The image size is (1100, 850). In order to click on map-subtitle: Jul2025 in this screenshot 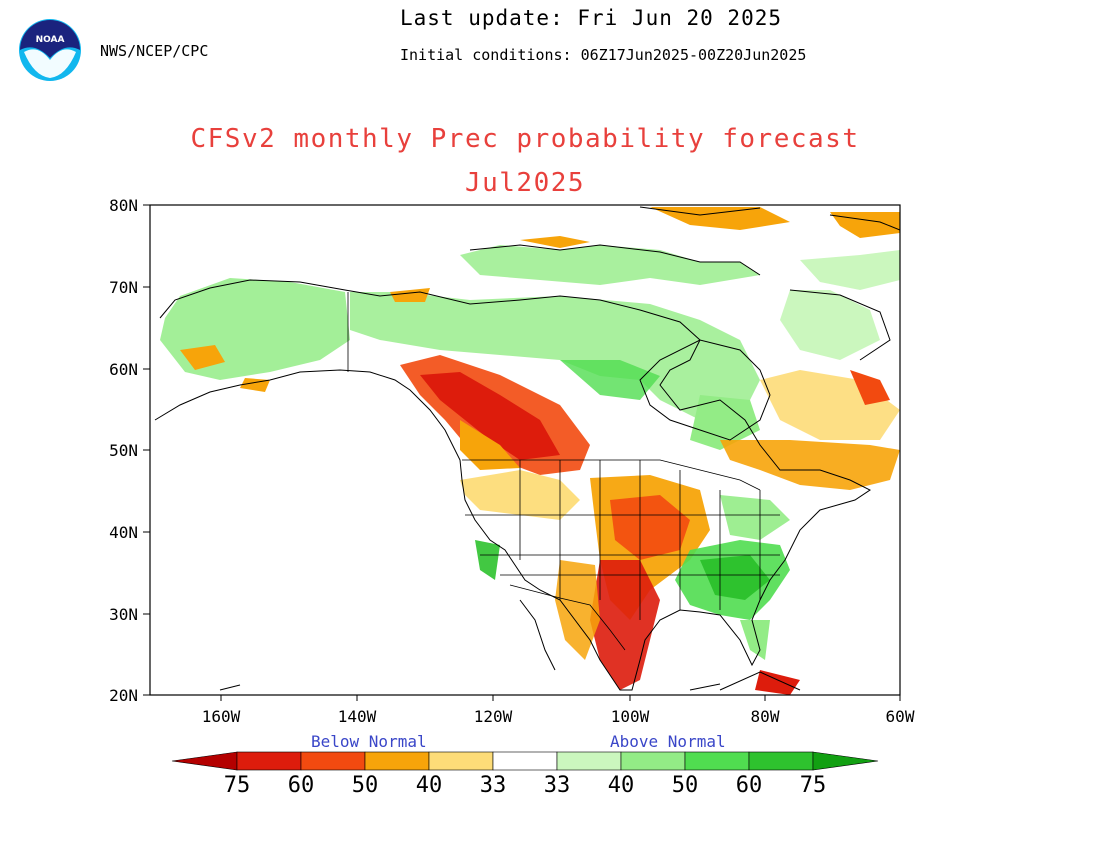, I will do `click(525, 183)`.